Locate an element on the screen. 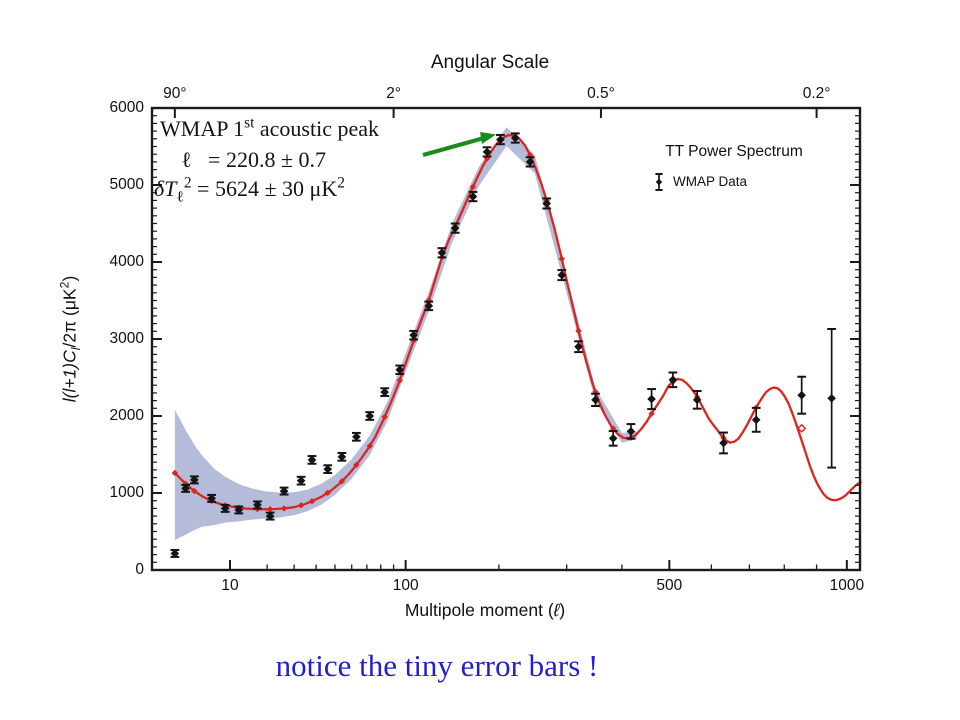 The width and height of the screenshot is (960, 720). legend-errorbar-icon is located at coordinates (659, 182).